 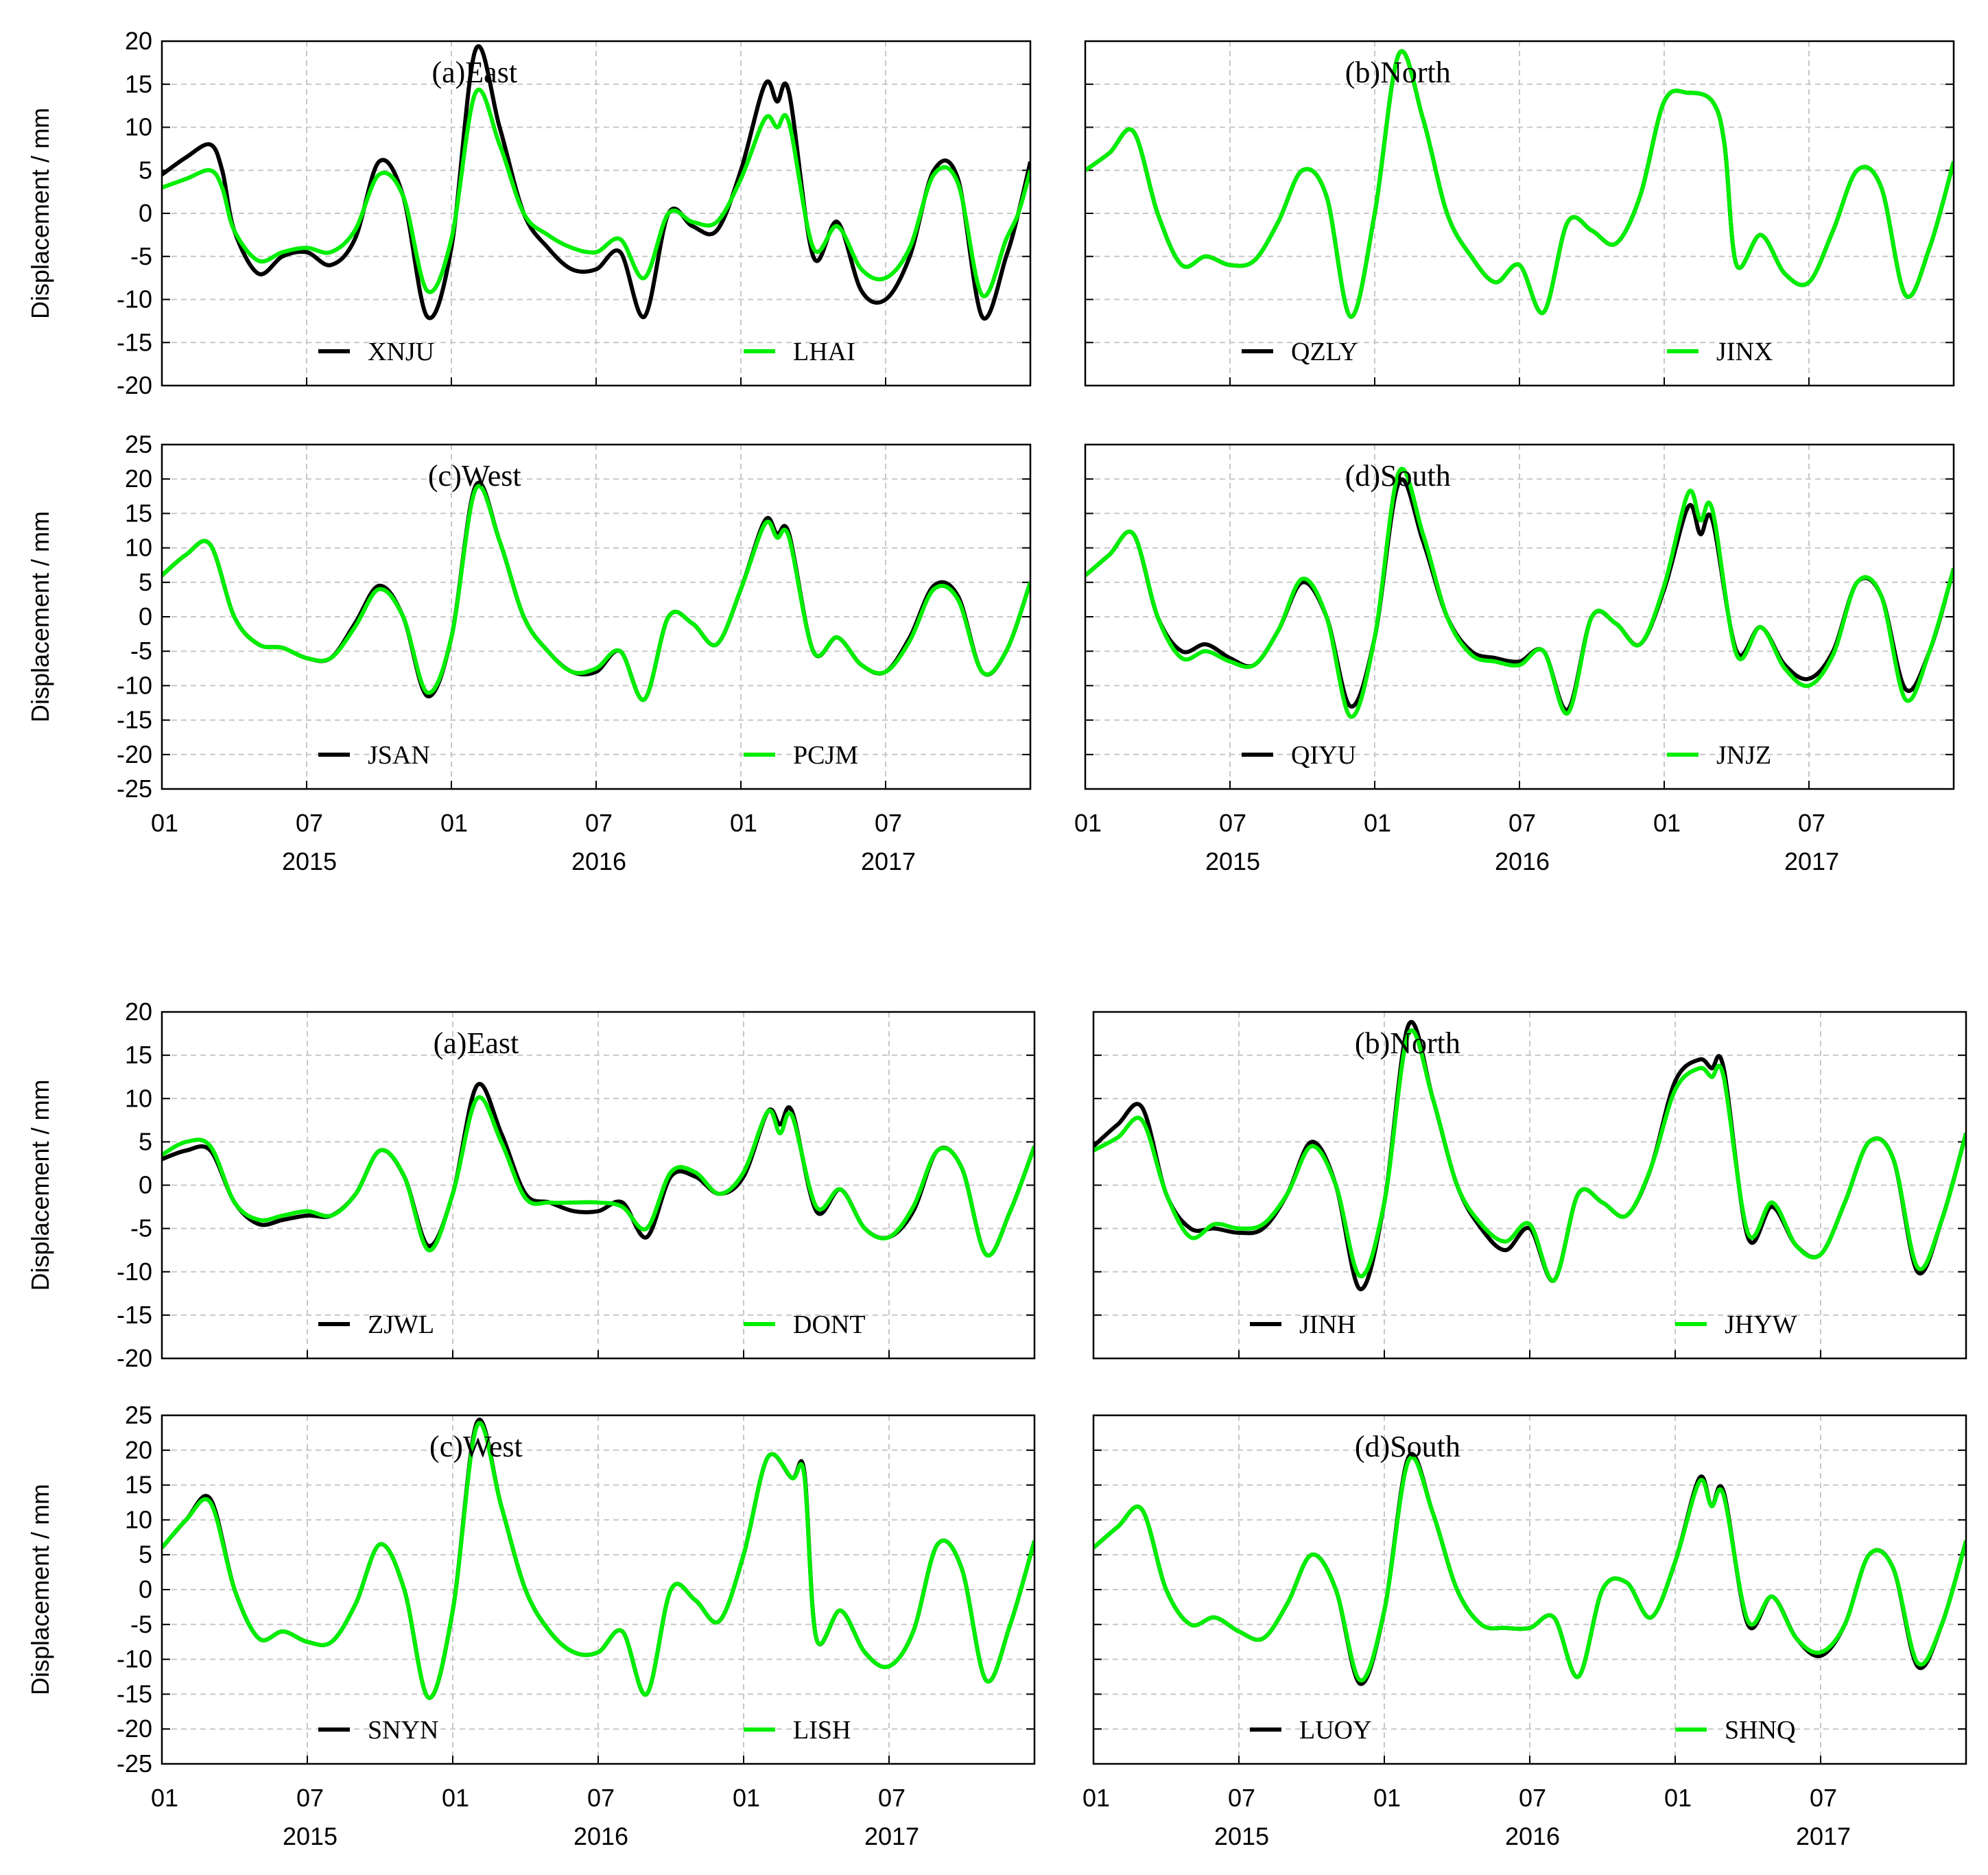 I want to click on legend-label: JINX, so click(x=1745, y=352).